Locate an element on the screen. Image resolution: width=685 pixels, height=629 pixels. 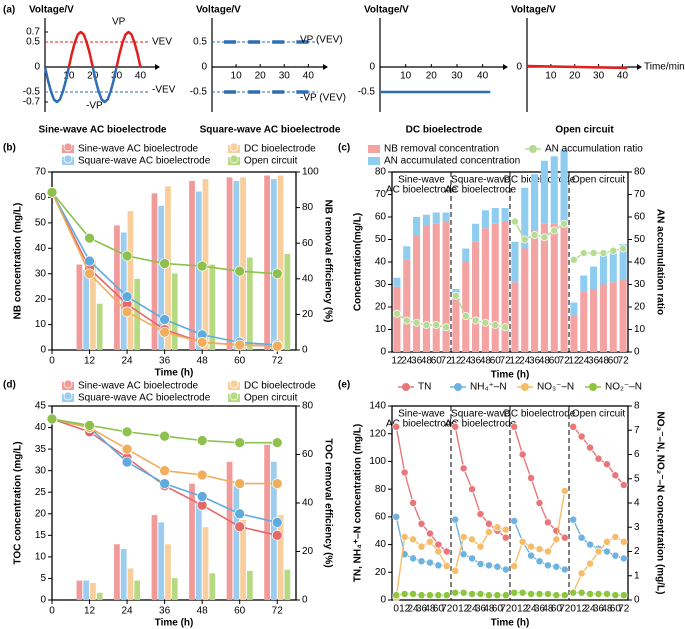
y-axis-title: Concentration(mg/L) is located at coordinates (358, 262).